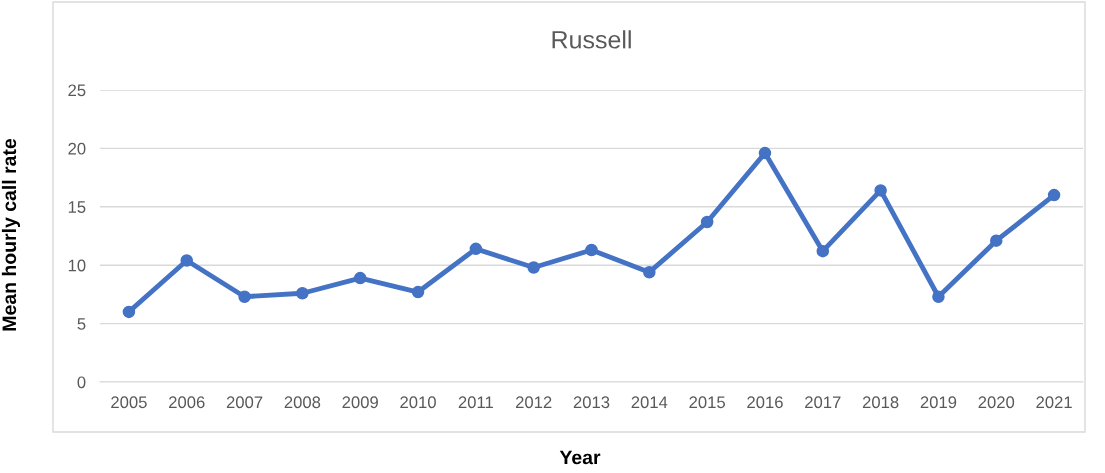 The height and width of the screenshot is (473, 1105). Describe the element at coordinates (649, 402) in the screenshot. I see `x-tick-label: 2014` at that location.